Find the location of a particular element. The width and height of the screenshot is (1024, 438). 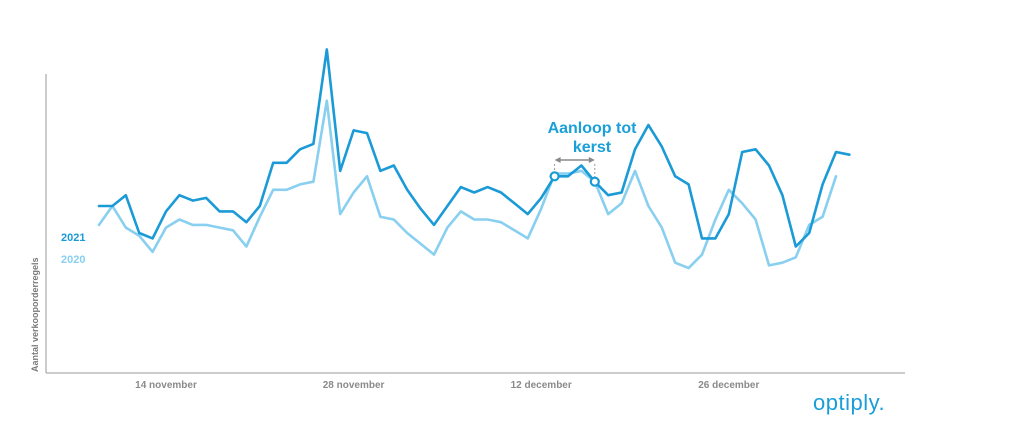

x-tick-label: 12 december is located at coordinates (541, 385).